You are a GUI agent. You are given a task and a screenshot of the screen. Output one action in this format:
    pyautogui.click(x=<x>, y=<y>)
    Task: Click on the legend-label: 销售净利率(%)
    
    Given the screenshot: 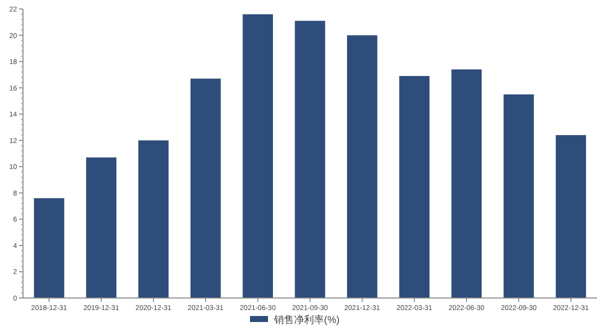 What is the action you would take?
    pyautogui.click(x=306, y=320)
    